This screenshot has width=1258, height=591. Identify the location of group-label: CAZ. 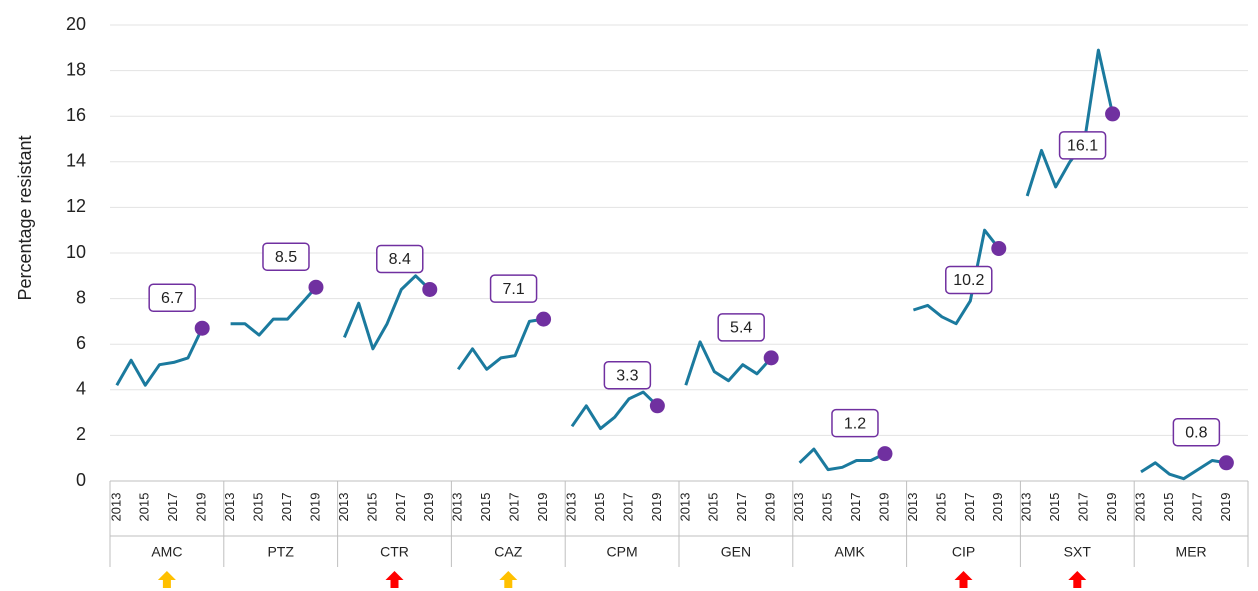
(508, 552).